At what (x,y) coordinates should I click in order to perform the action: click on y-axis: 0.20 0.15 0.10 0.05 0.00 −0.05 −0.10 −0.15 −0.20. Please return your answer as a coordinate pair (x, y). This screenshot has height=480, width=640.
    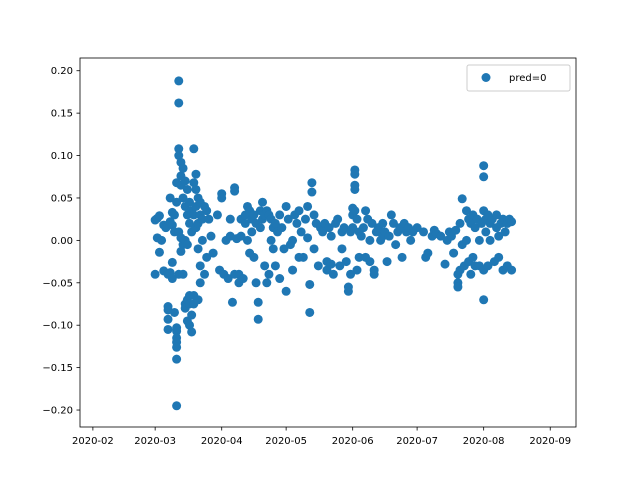
    Looking at the image, I should click on (61, 241).